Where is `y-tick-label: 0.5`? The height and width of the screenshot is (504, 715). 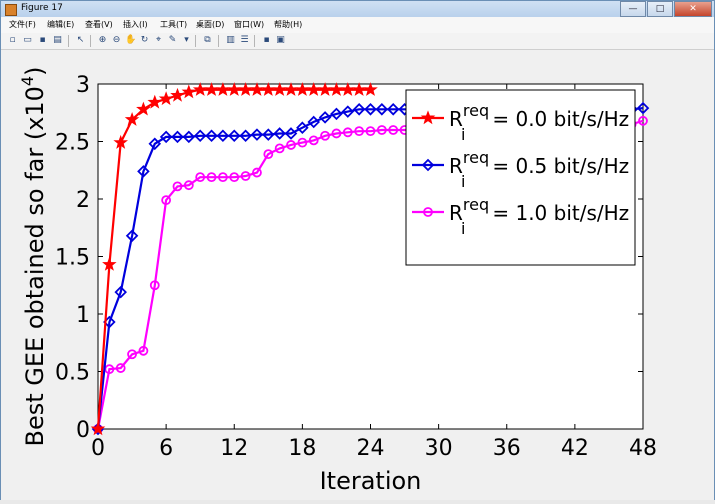 y-tick-label: 0.5 is located at coordinates (72, 373).